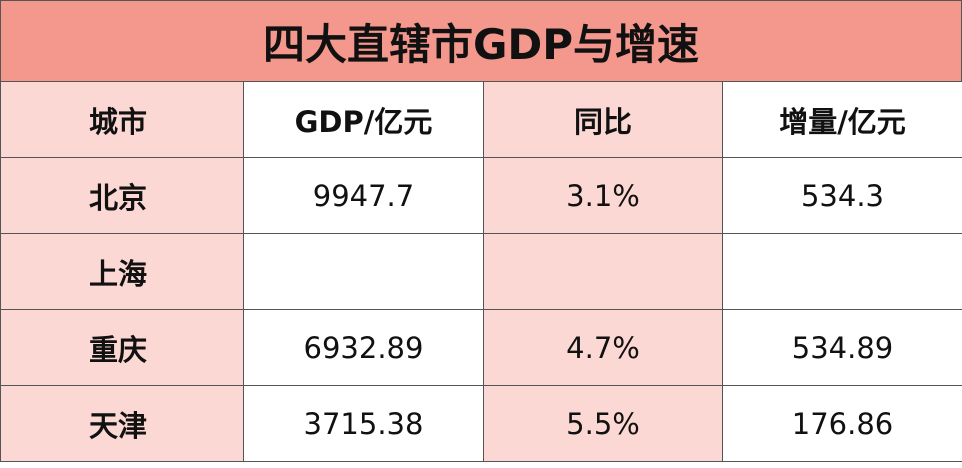  Describe the element at coordinates (842, 423) in the screenshot. I see `table-cell: 176.86` at that location.